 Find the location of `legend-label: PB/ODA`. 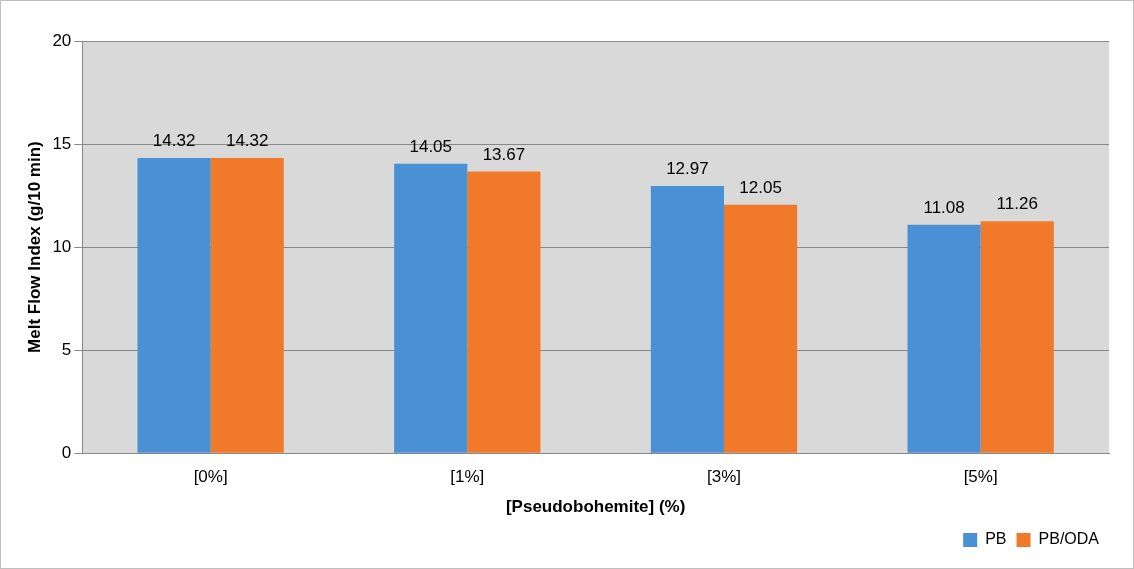

legend-label: PB/ODA is located at coordinates (1069, 539).